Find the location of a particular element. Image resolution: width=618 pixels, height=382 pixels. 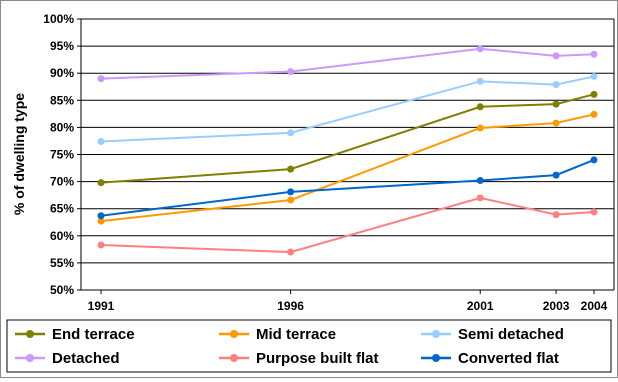

legend-label: End terrace is located at coordinates (93, 334).